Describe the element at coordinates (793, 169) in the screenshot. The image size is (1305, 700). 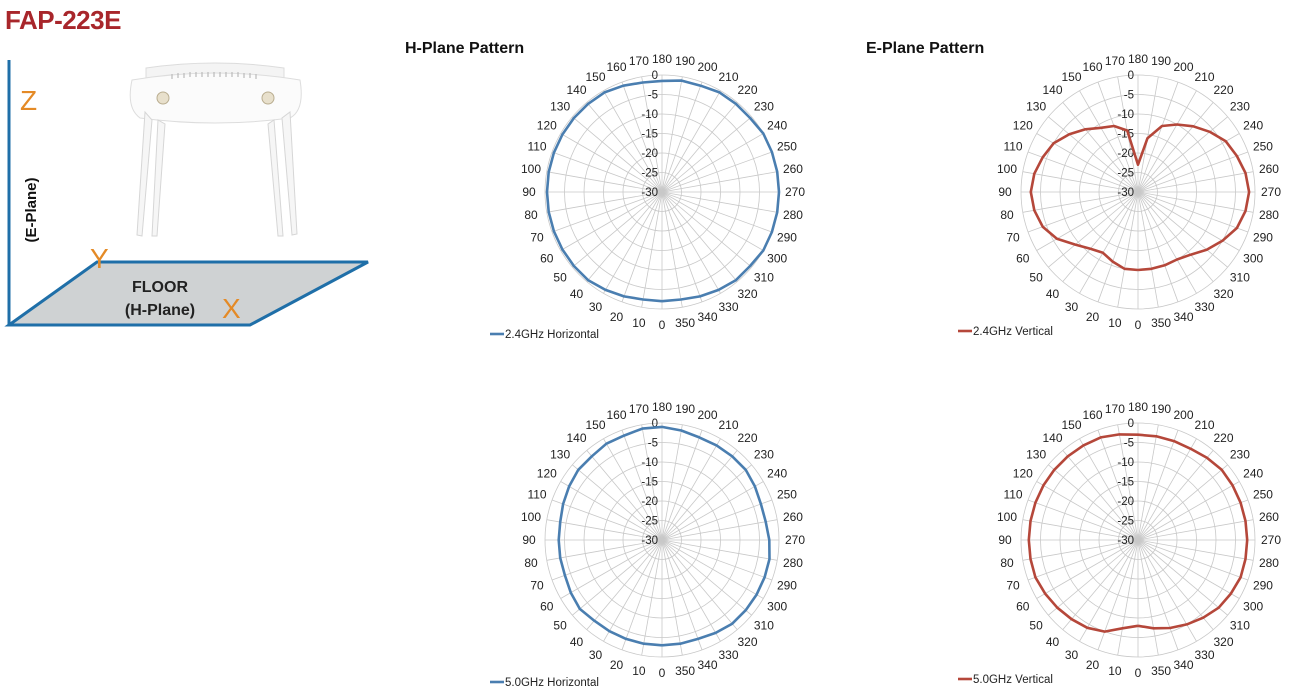
I see `angle-tick-label: 260` at that location.